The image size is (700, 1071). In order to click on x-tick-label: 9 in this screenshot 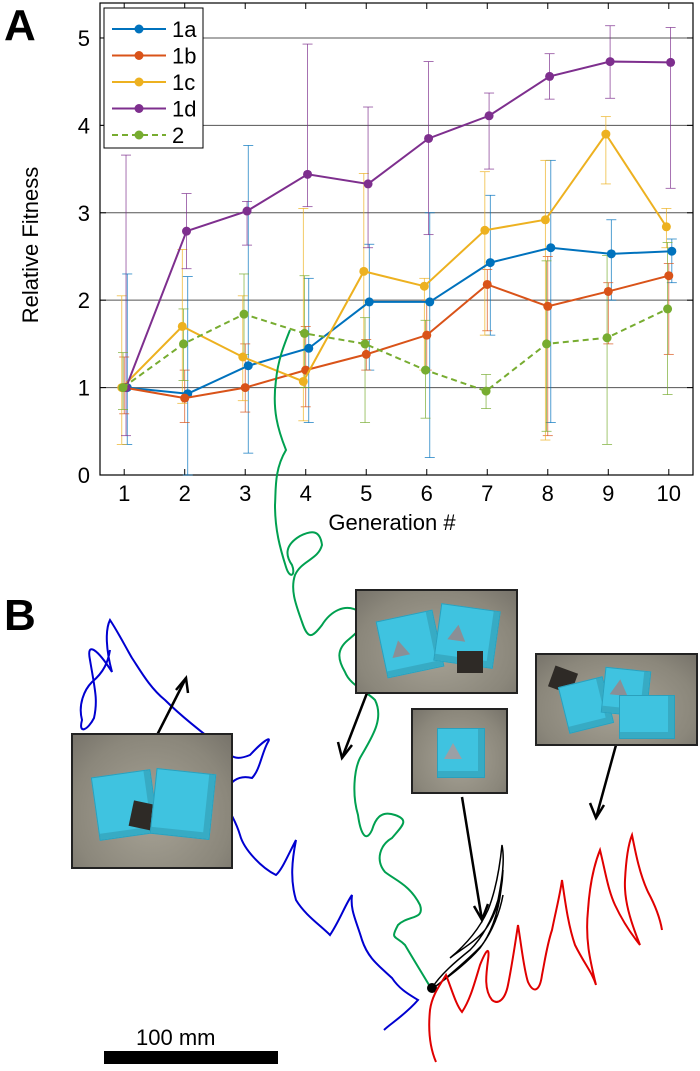, I will do `click(608, 493)`.